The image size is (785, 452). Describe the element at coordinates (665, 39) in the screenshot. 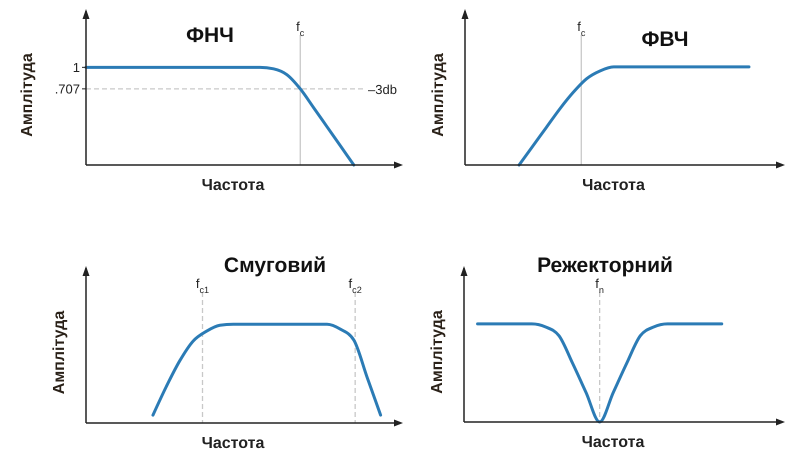

I see `chart-title: ФВЧ` at that location.